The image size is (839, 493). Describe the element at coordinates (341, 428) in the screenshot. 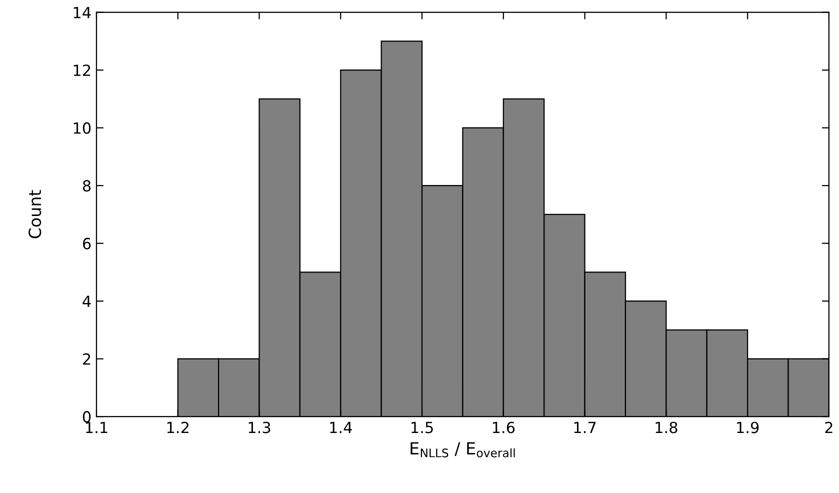

I see `x-tick-label: 1.4` at that location.